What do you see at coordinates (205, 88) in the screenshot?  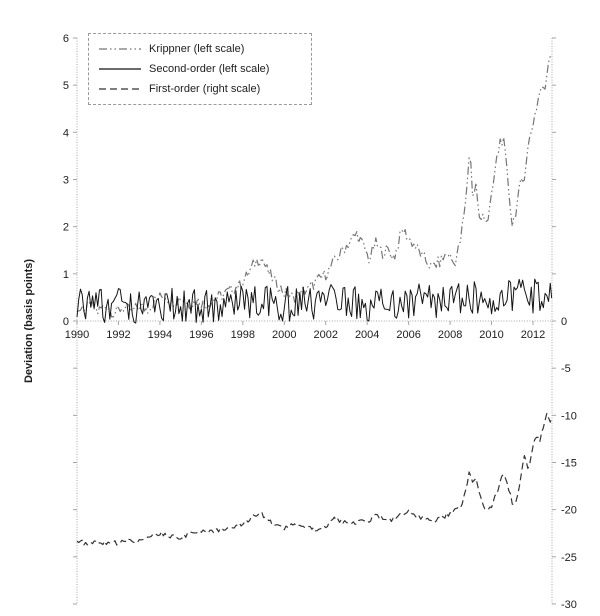 I see `legend-label-first-order: First-order (right scale)` at bounding box center [205, 88].